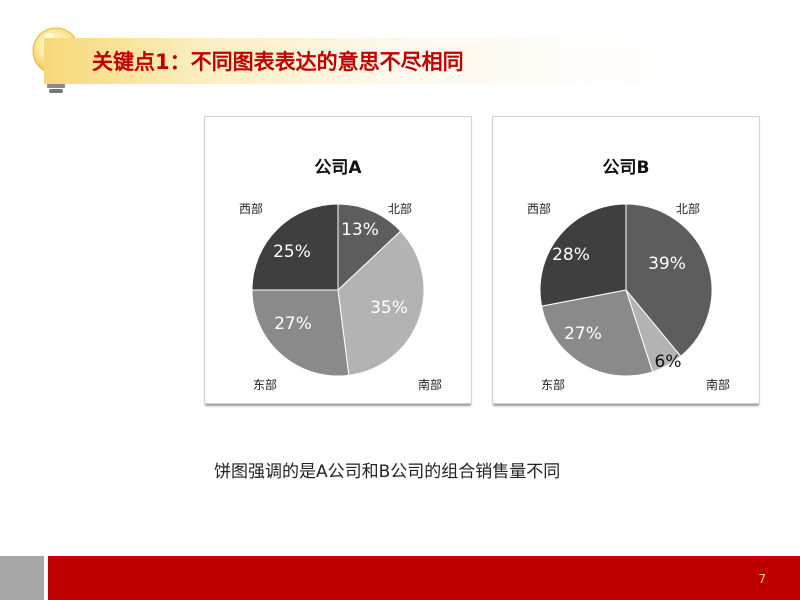  I want to click on slide-caption: 饼图强调的是A公司和B公司的组合销售量不同, so click(387, 472).